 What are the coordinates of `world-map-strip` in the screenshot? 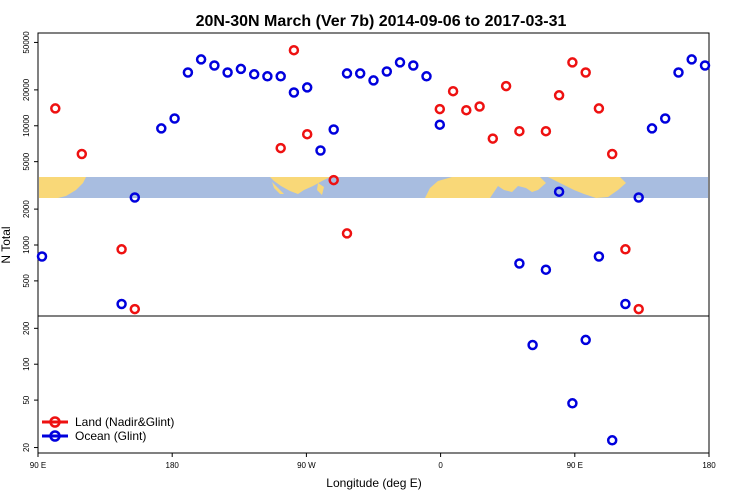 It's located at (373, 187).